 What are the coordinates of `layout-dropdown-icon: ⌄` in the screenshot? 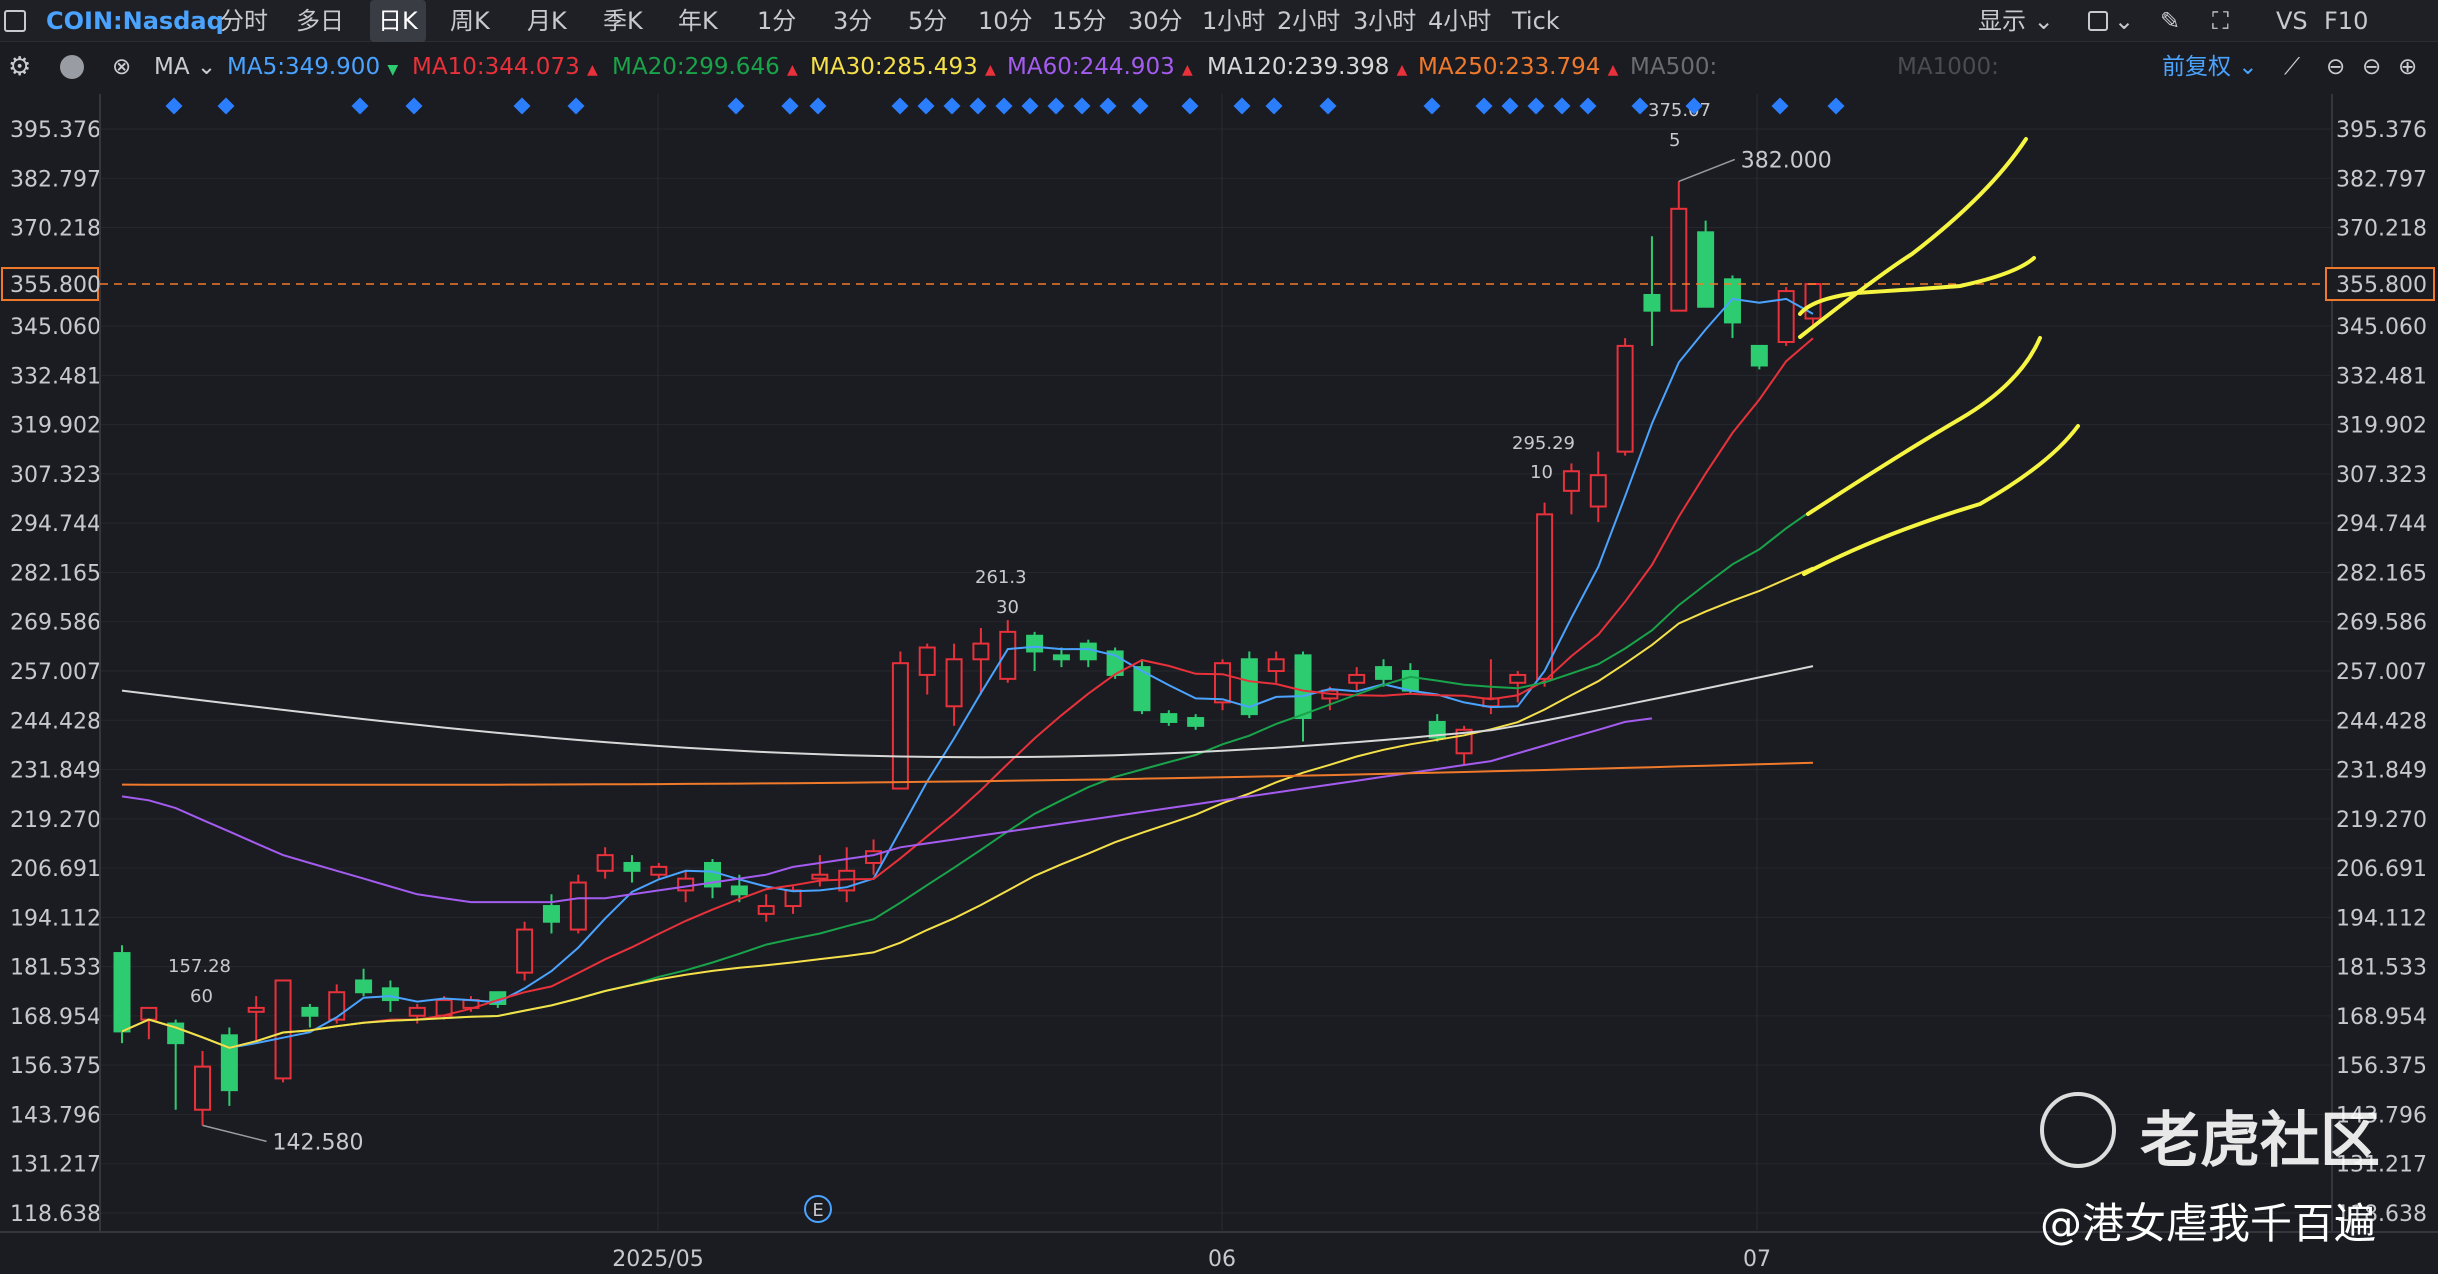 It's located at (2124, 21).